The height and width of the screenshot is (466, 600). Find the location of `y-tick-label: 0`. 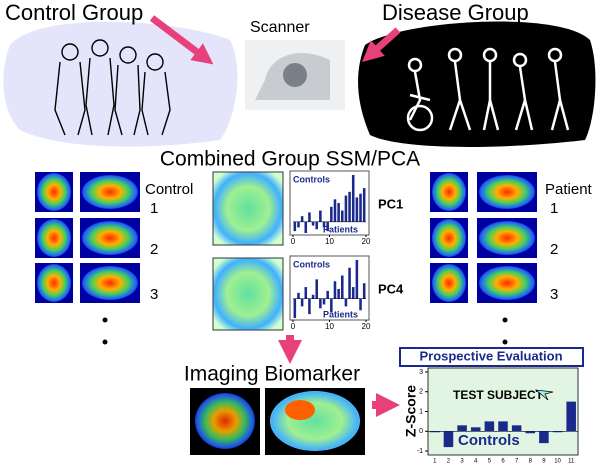

y-tick-label: 0 is located at coordinates (421, 431).